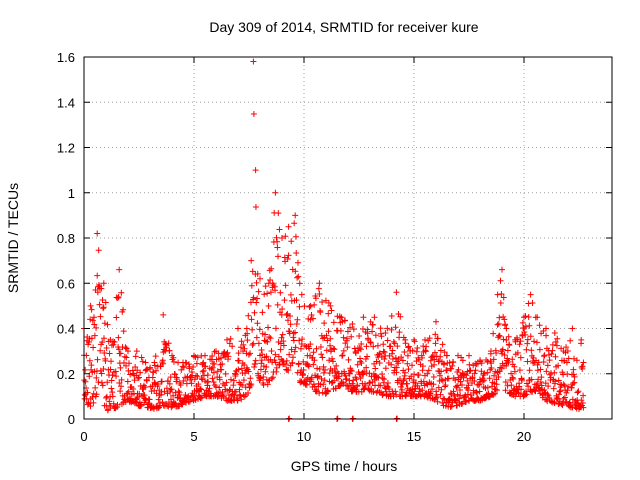 The width and height of the screenshot is (640, 480). What do you see at coordinates (83, 436) in the screenshot?
I see `x-tick-label: 0` at bounding box center [83, 436].